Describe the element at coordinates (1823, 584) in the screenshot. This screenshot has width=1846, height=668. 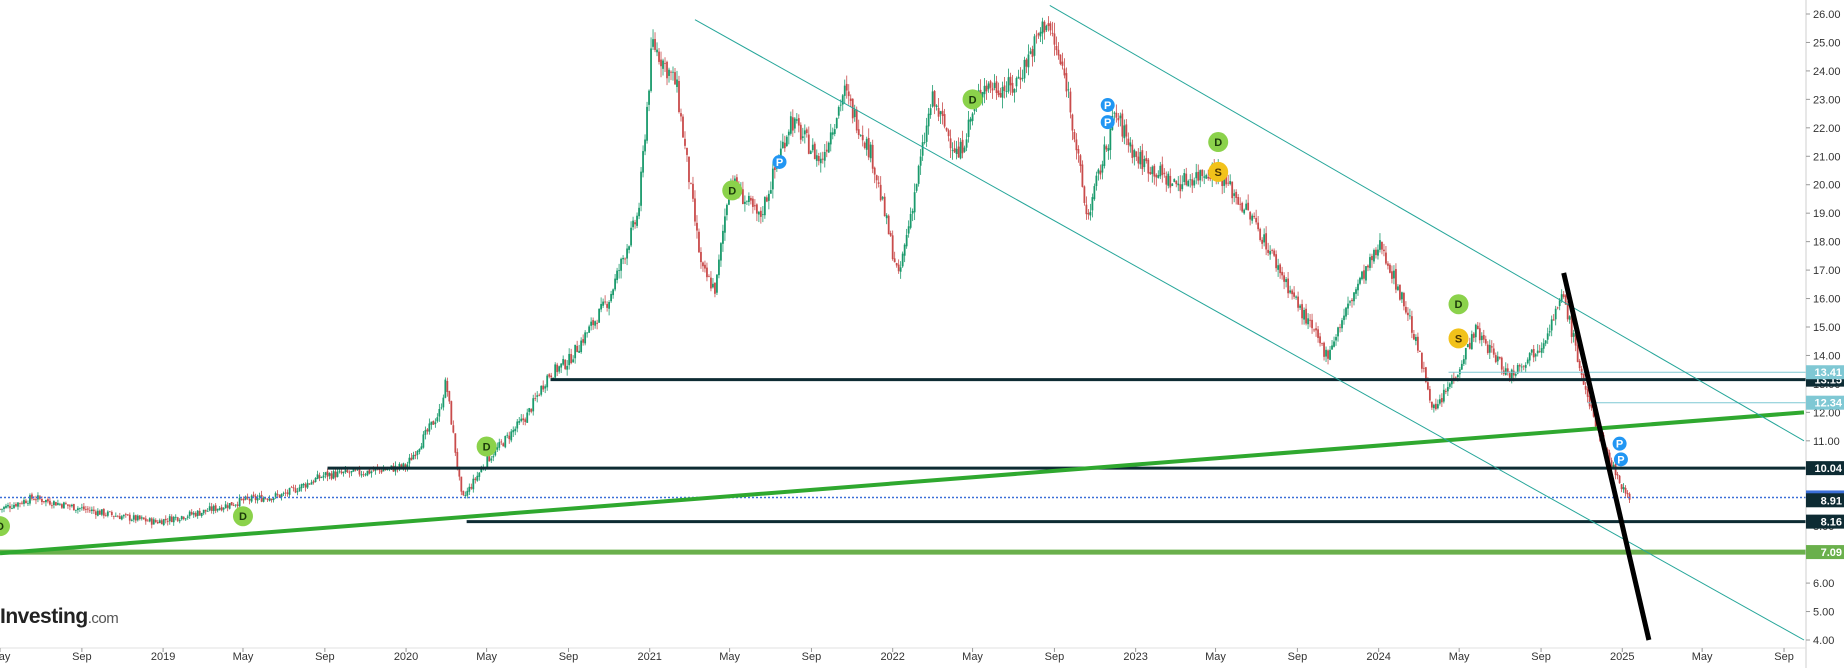
I see `price-tick-label: 6.00` at that location.